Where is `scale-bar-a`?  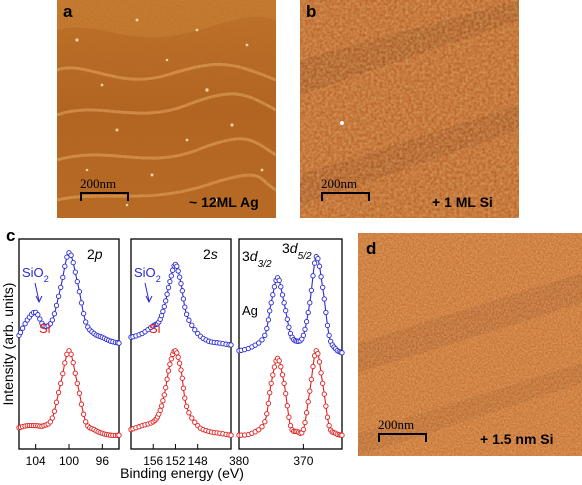
scale-bar-a is located at coordinates (104, 196).